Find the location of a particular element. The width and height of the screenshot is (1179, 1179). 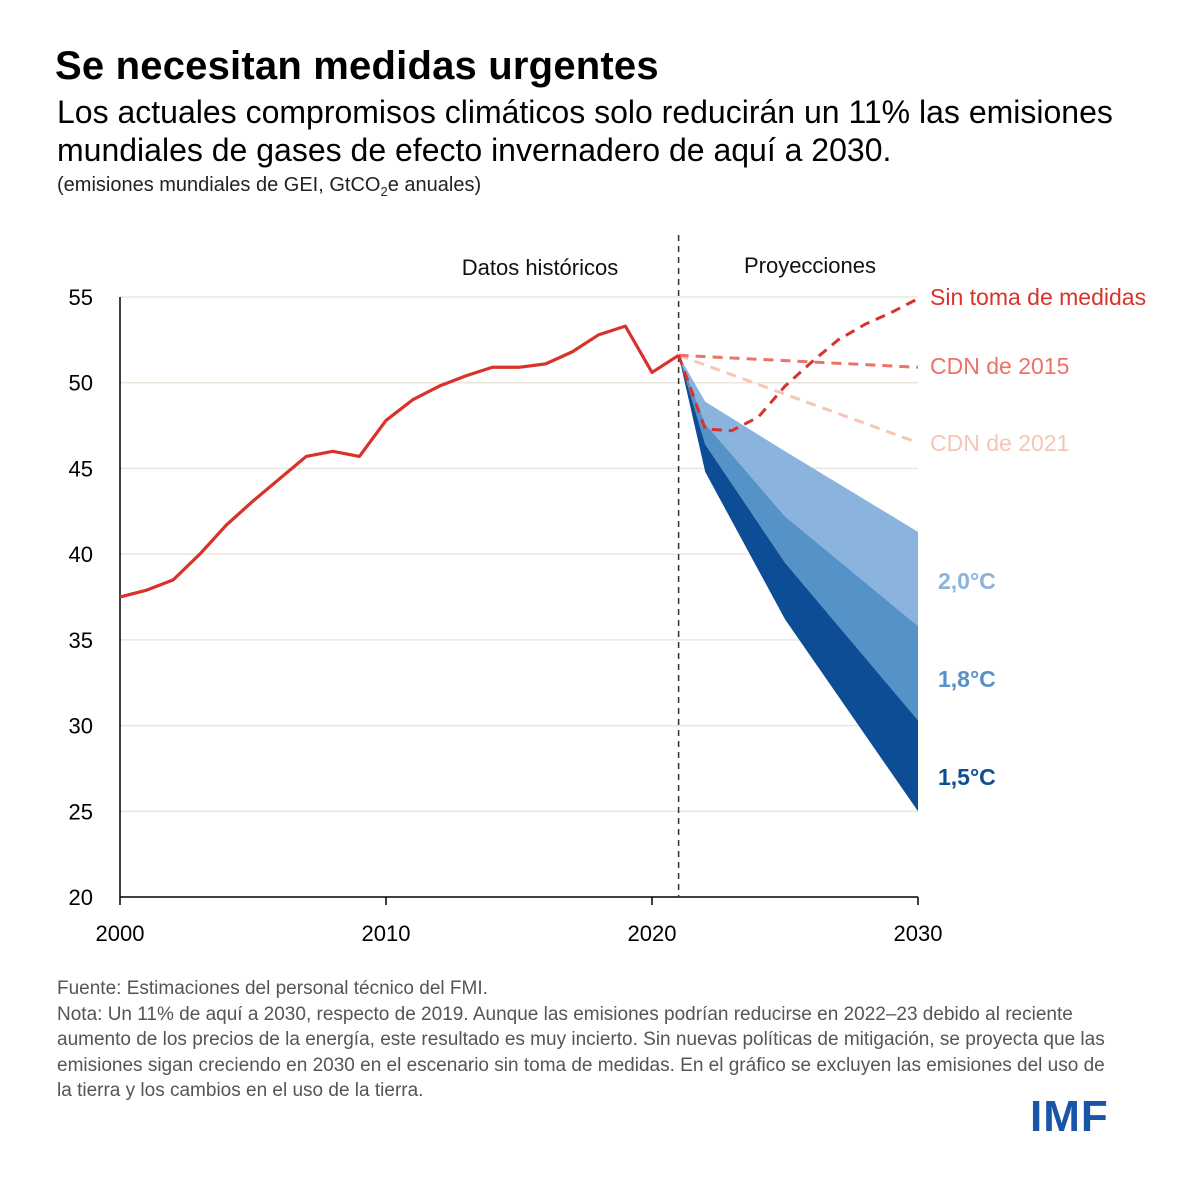

projection-region-label: Proyecciones is located at coordinates (810, 265).